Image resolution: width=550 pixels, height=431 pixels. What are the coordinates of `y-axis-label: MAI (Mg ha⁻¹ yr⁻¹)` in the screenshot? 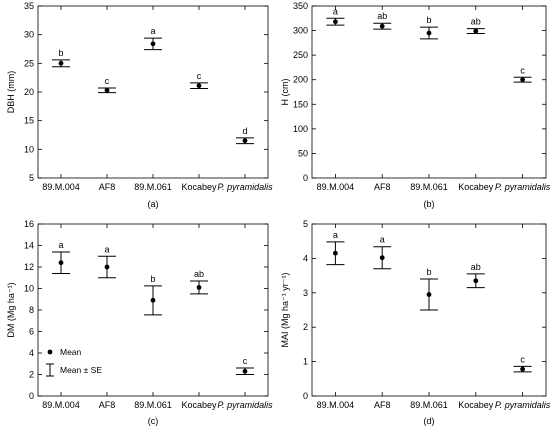 It's located at (285, 309).